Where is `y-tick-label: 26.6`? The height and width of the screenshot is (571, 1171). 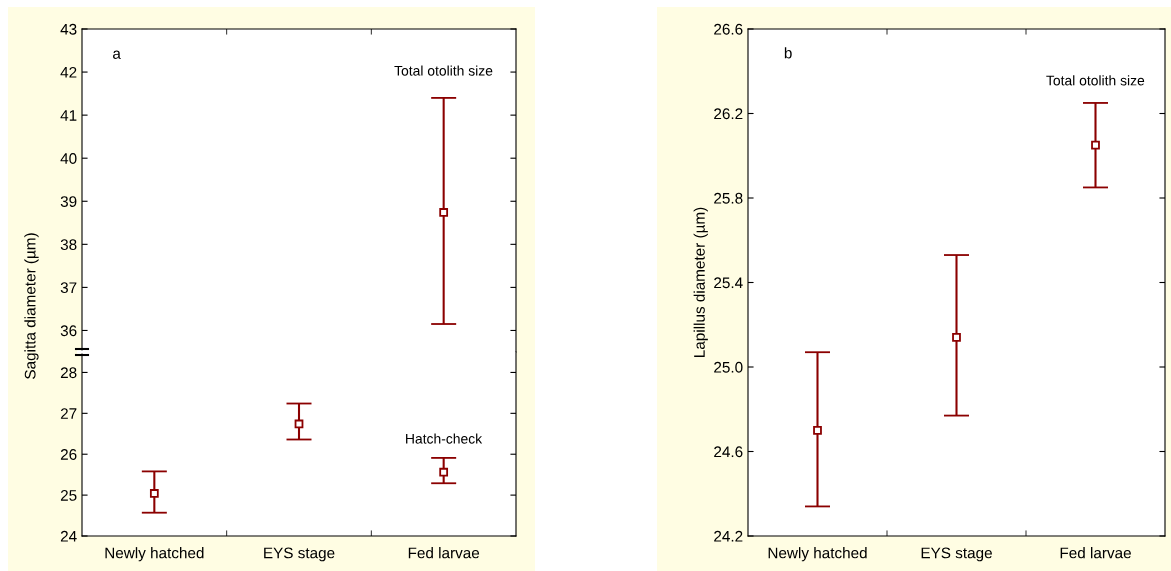
y-tick-label: 26.6 is located at coordinates (728, 29).